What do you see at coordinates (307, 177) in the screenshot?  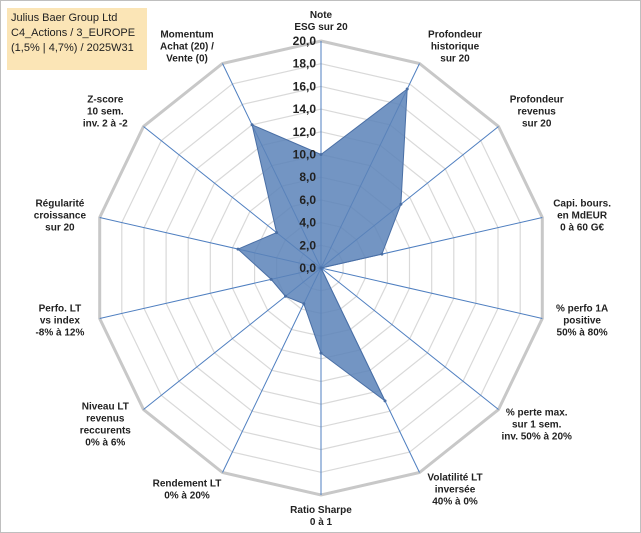 I see `tick-label: 8,0` at bounding box center [307, 177].